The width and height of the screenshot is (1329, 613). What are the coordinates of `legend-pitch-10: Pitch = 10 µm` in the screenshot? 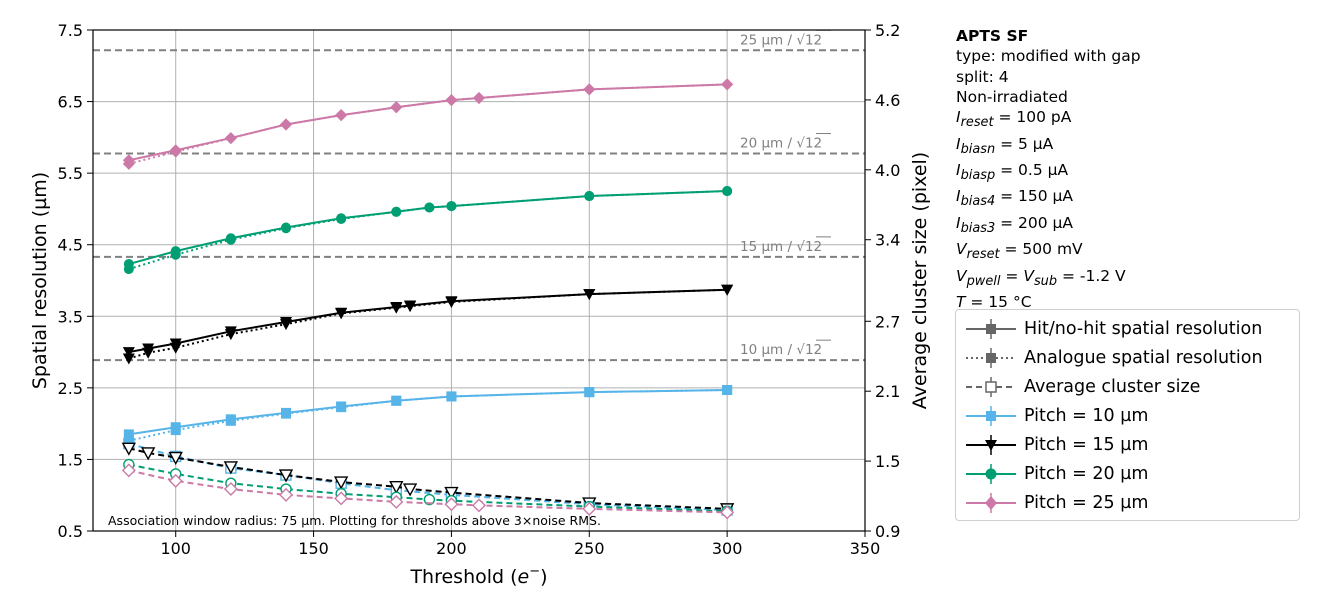 It's located at (1127, 416).